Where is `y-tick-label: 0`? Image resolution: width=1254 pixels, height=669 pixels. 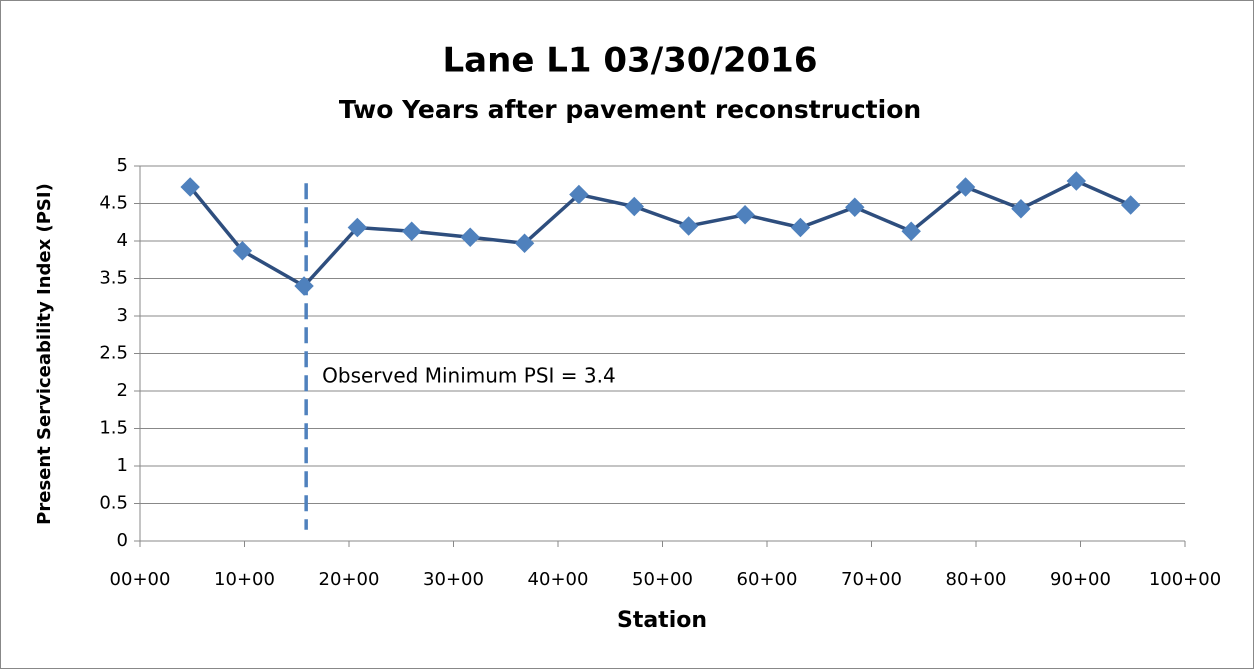
y-tick-label: 0 is located at coordinates (122, 540).